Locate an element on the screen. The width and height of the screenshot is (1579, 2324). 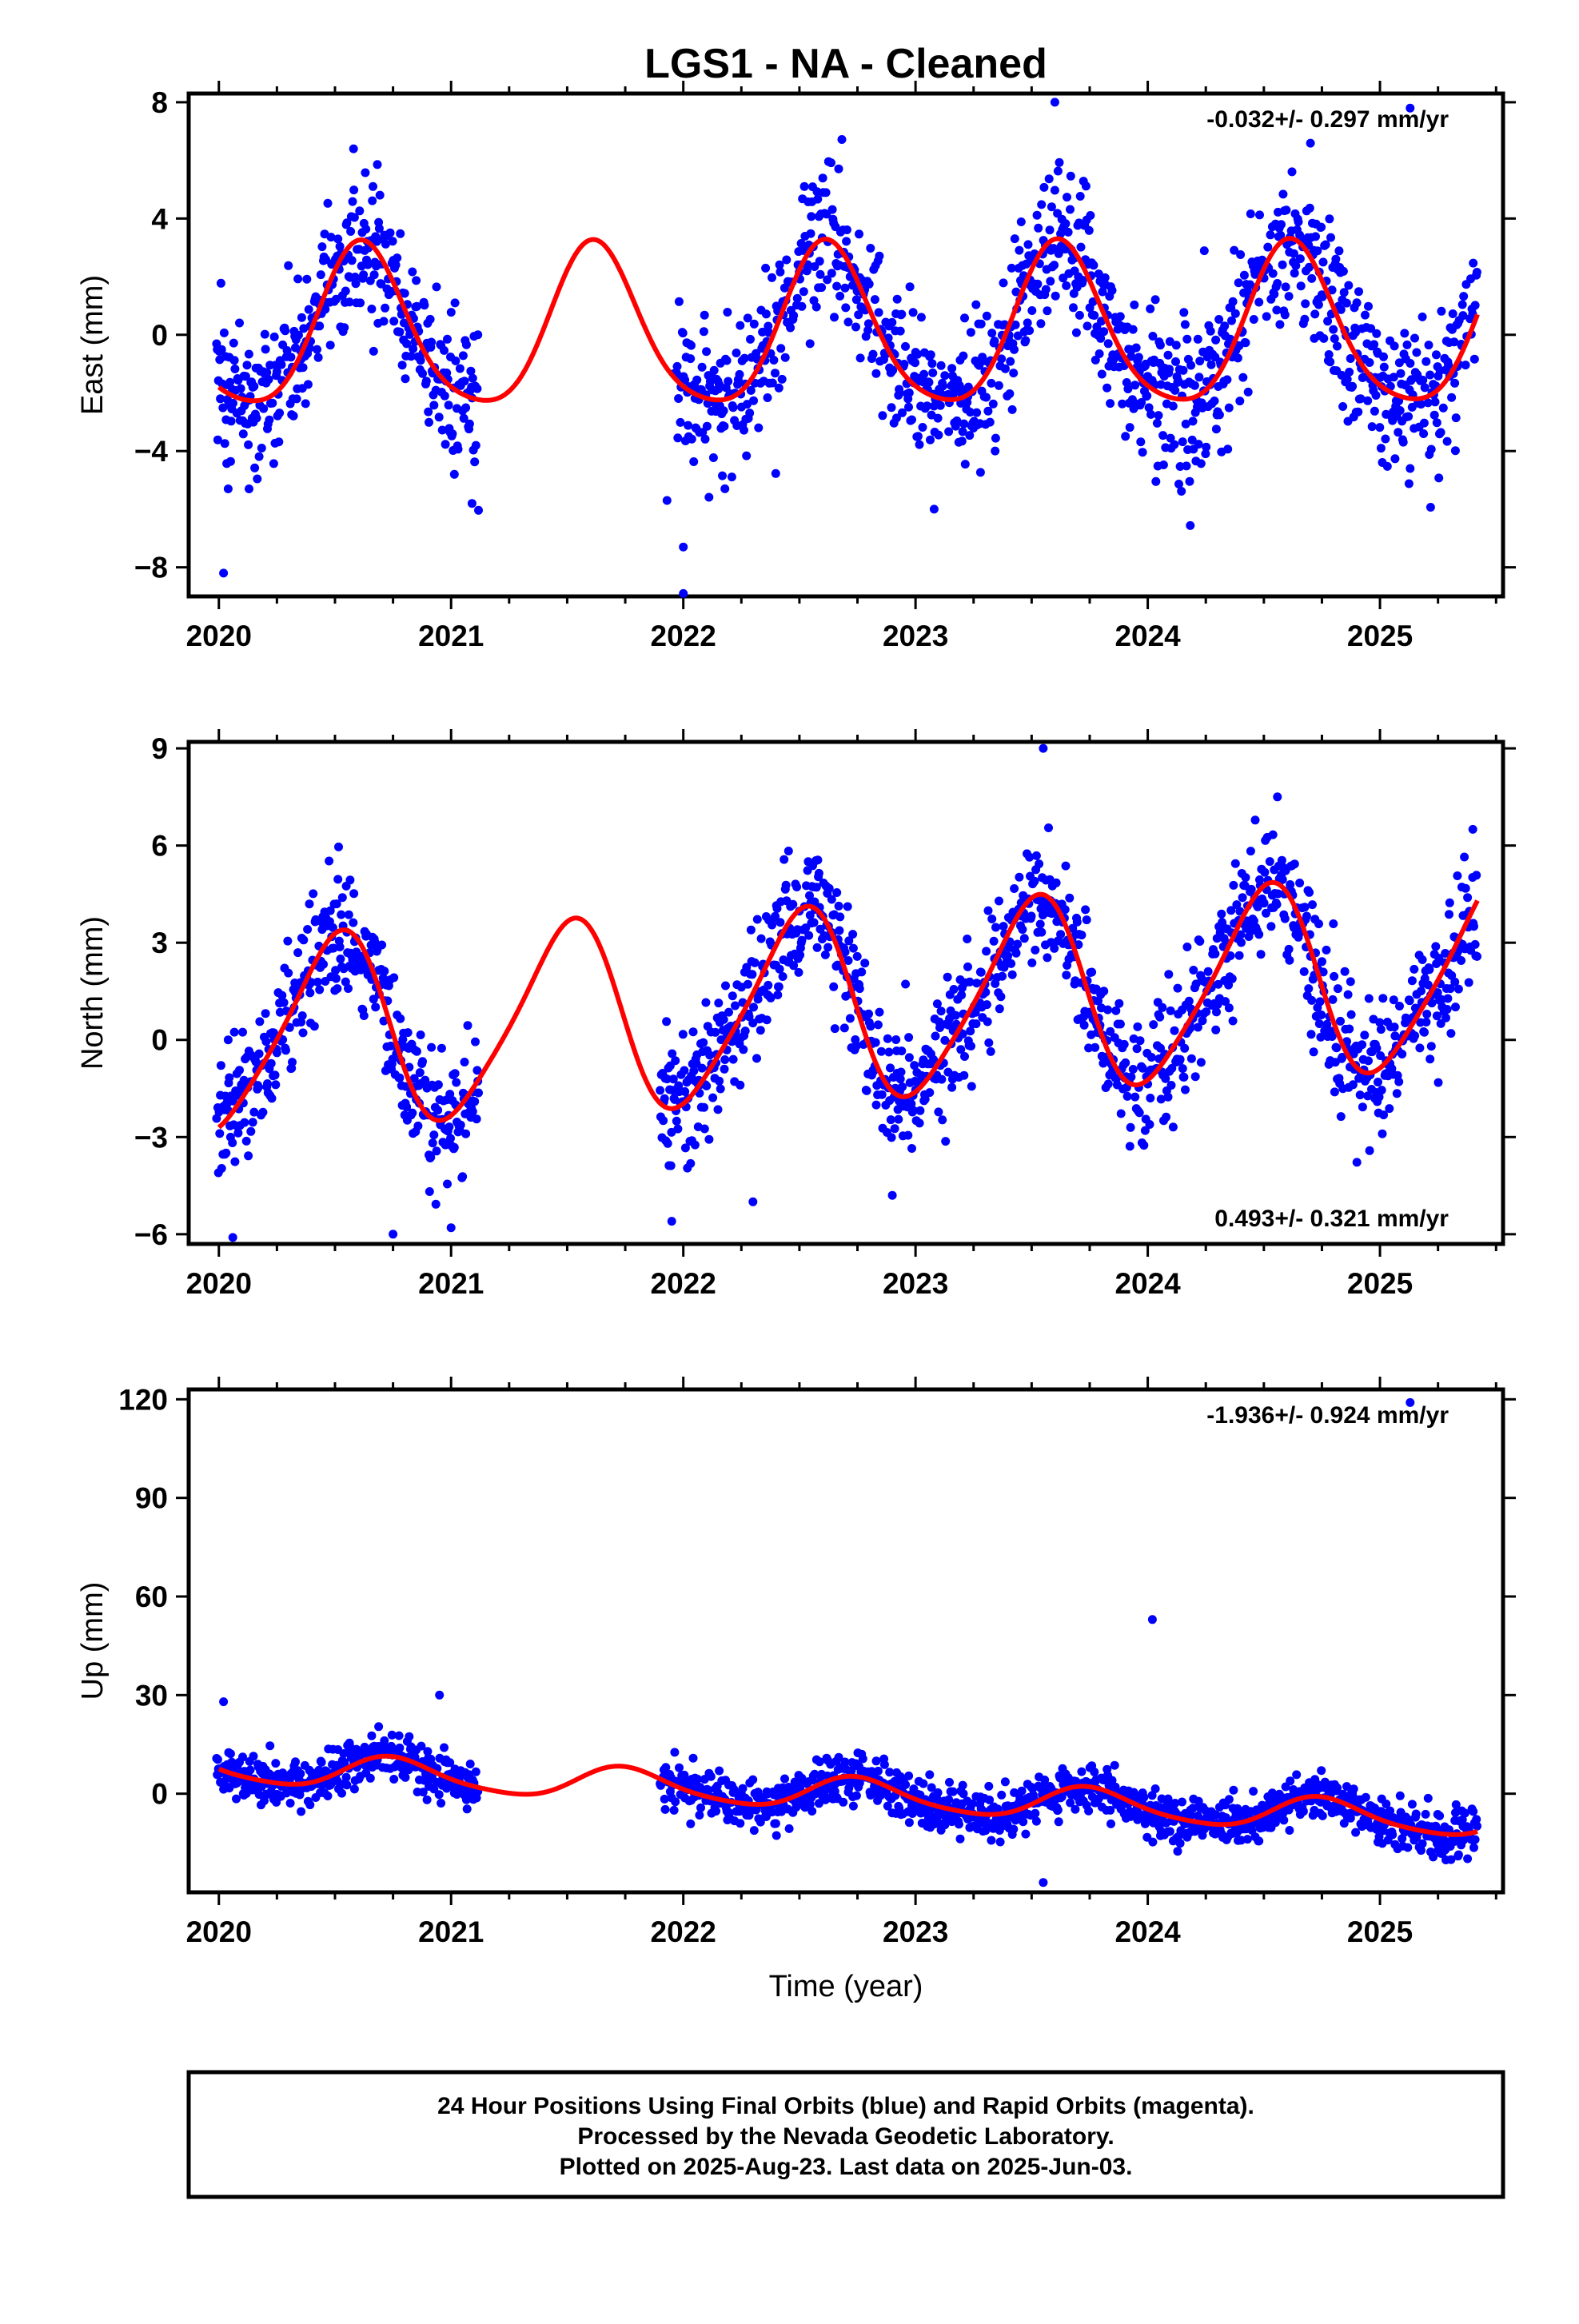
footer-border is located at coordinates (846, 2134).